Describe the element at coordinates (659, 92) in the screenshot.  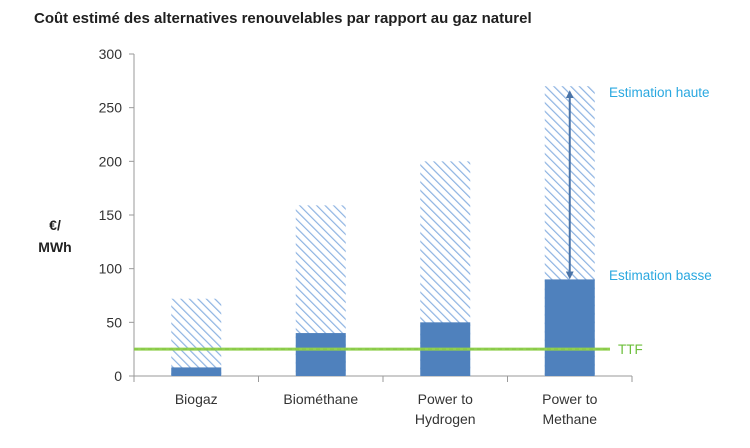
I see `estimation-haute-label: Estimation haute` at that location.